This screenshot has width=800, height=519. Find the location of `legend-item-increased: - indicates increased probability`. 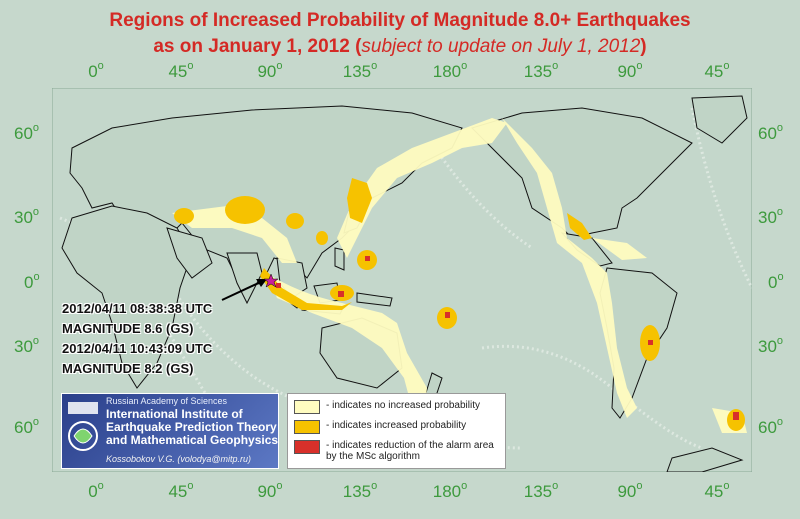

legend-item-increased: - indicates increased probability is located at coordinates (380, 427).